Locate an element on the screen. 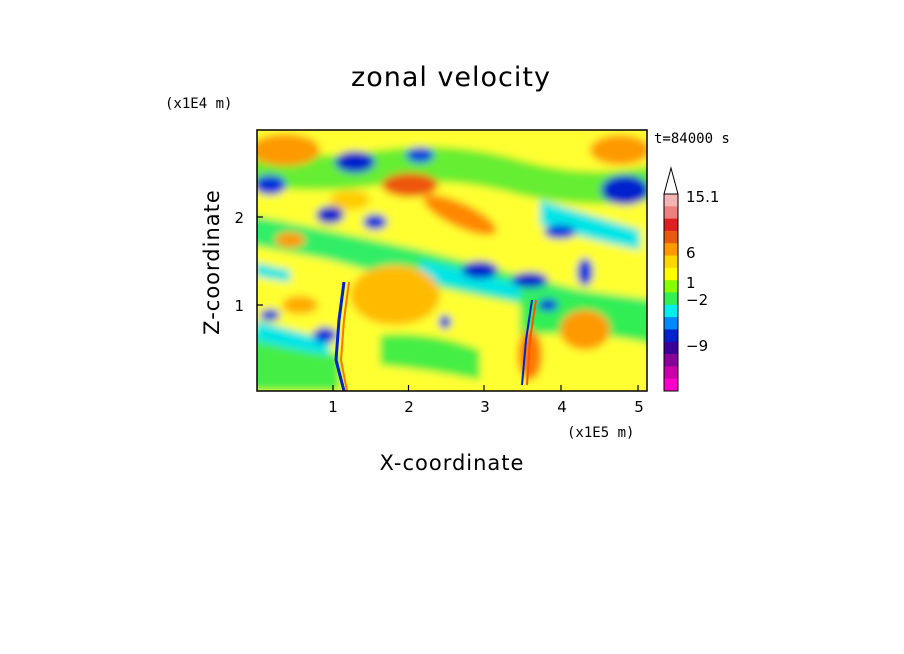 Image resolution: width=904 pixels, height=654 pixels. x-tick-label: 3 is located at coordinates (485, 407).